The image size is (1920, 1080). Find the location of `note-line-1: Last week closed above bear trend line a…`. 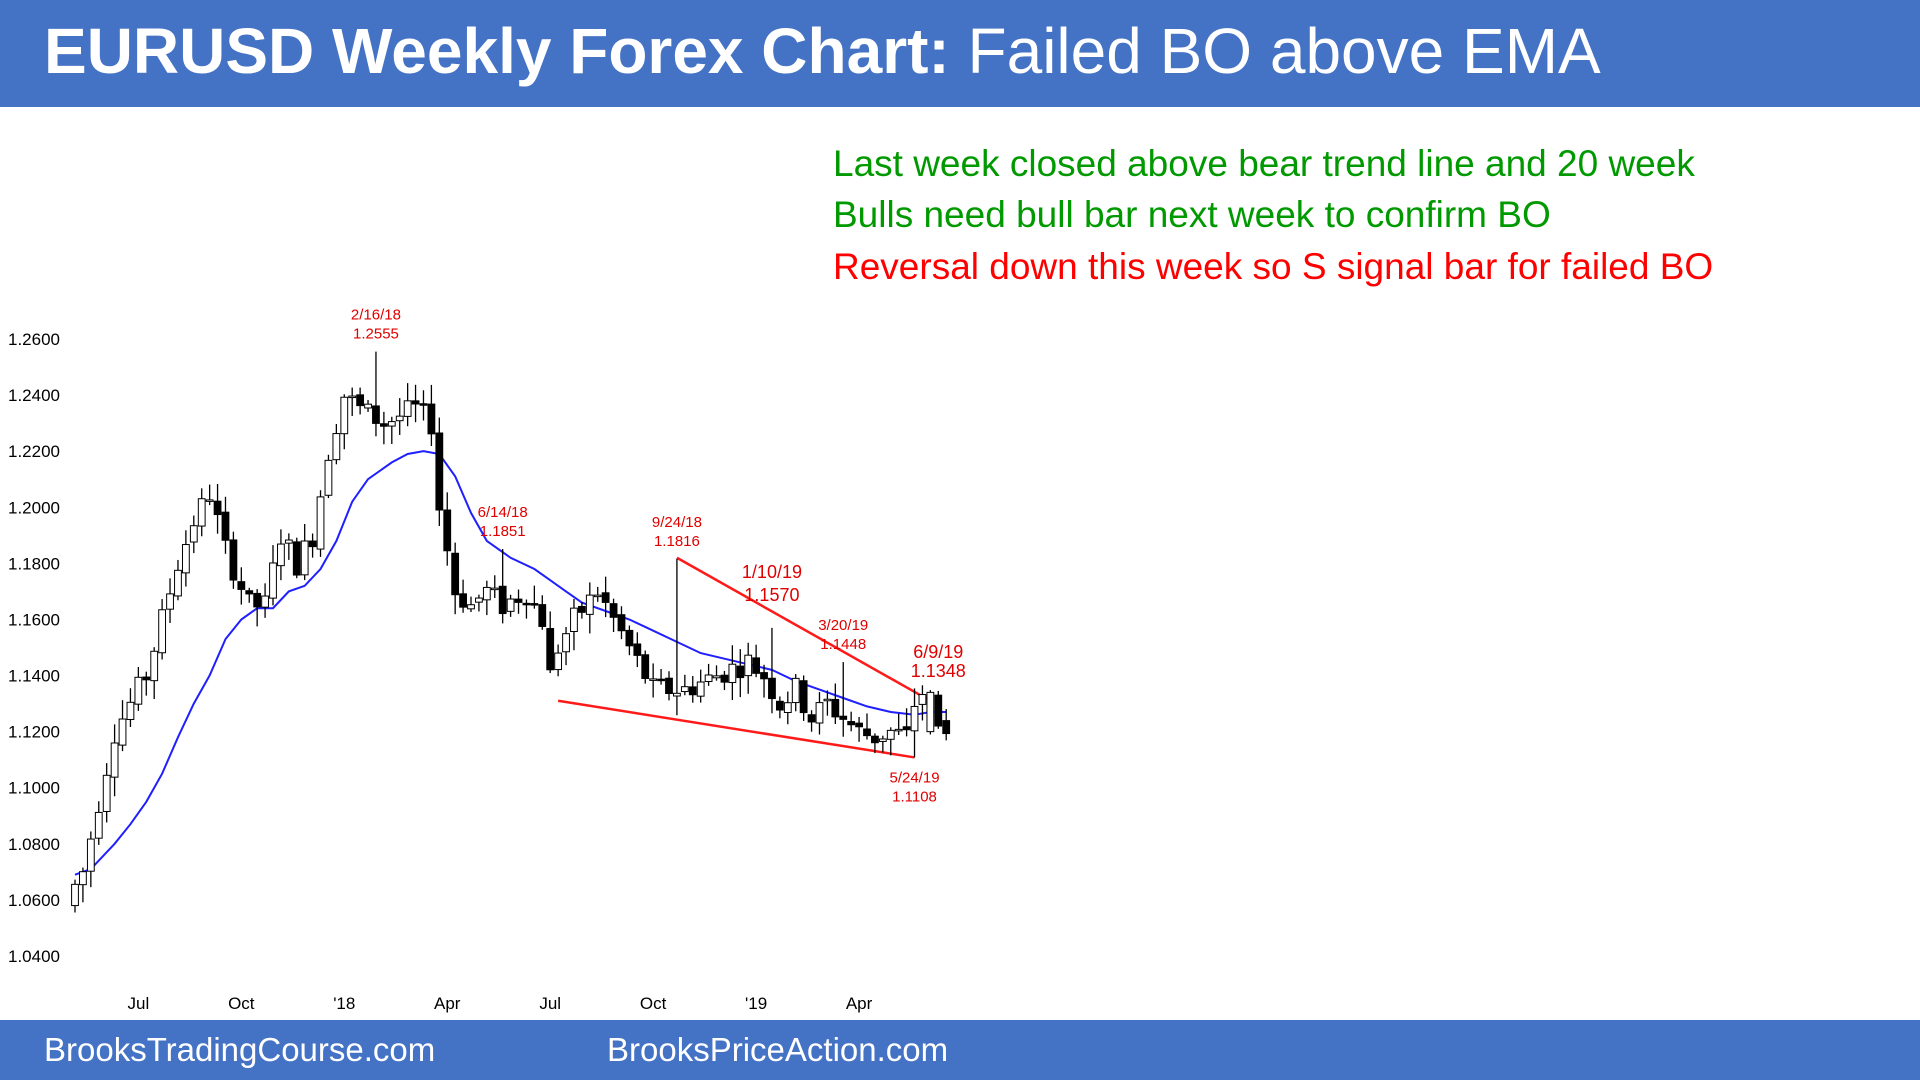

note-line-1: Last week closed above bear trend line a… is located at coordinates (1264, 163).